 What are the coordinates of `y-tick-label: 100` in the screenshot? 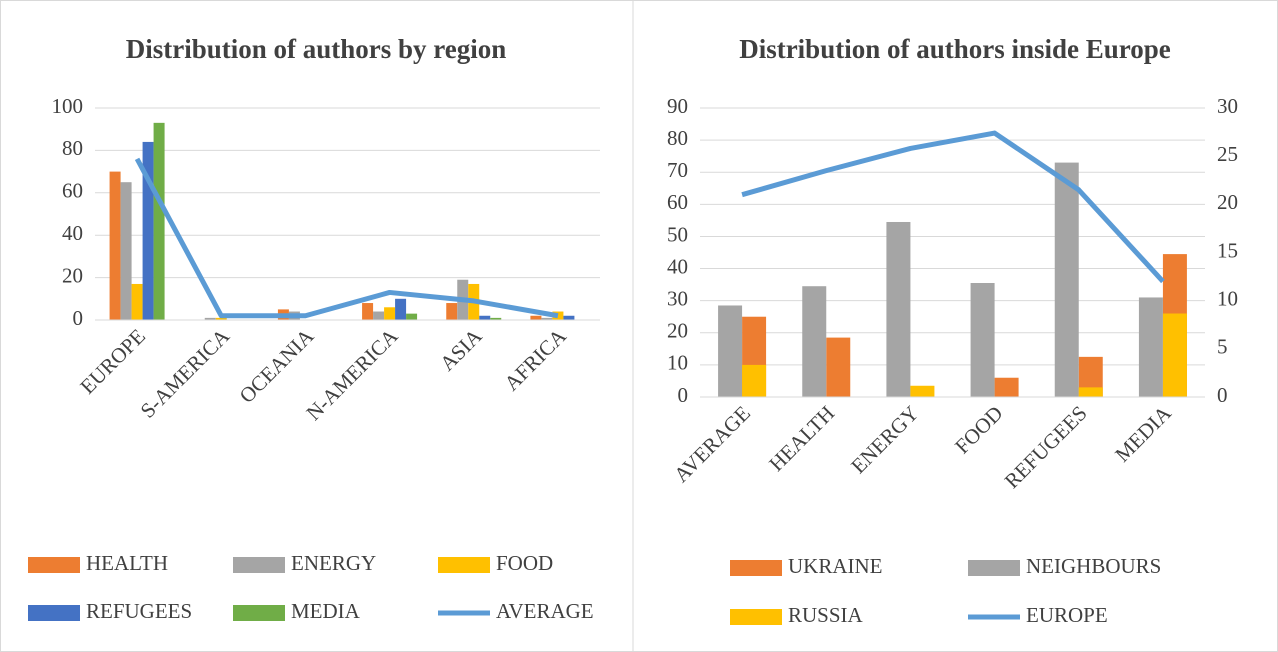 It's located at (68, 106).